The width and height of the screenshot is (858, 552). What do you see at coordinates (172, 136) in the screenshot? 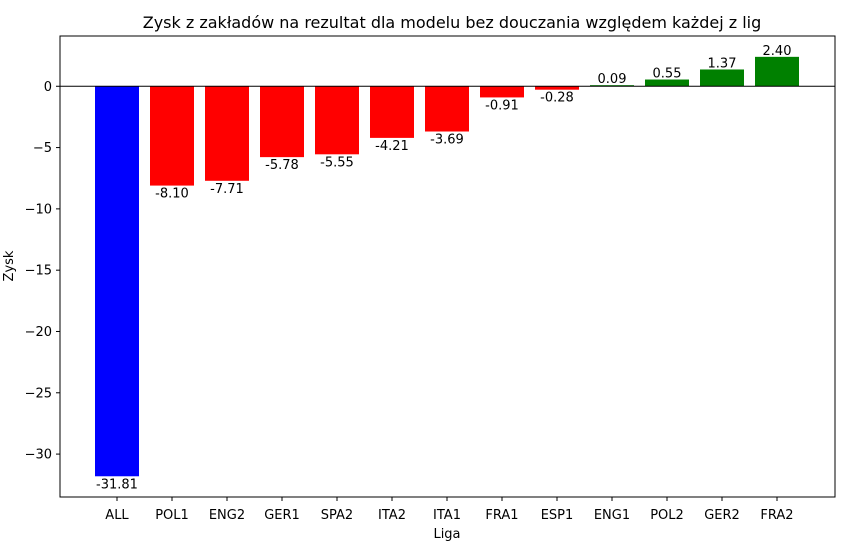
I see `bar-pol1` at bounding box center [172, 136].